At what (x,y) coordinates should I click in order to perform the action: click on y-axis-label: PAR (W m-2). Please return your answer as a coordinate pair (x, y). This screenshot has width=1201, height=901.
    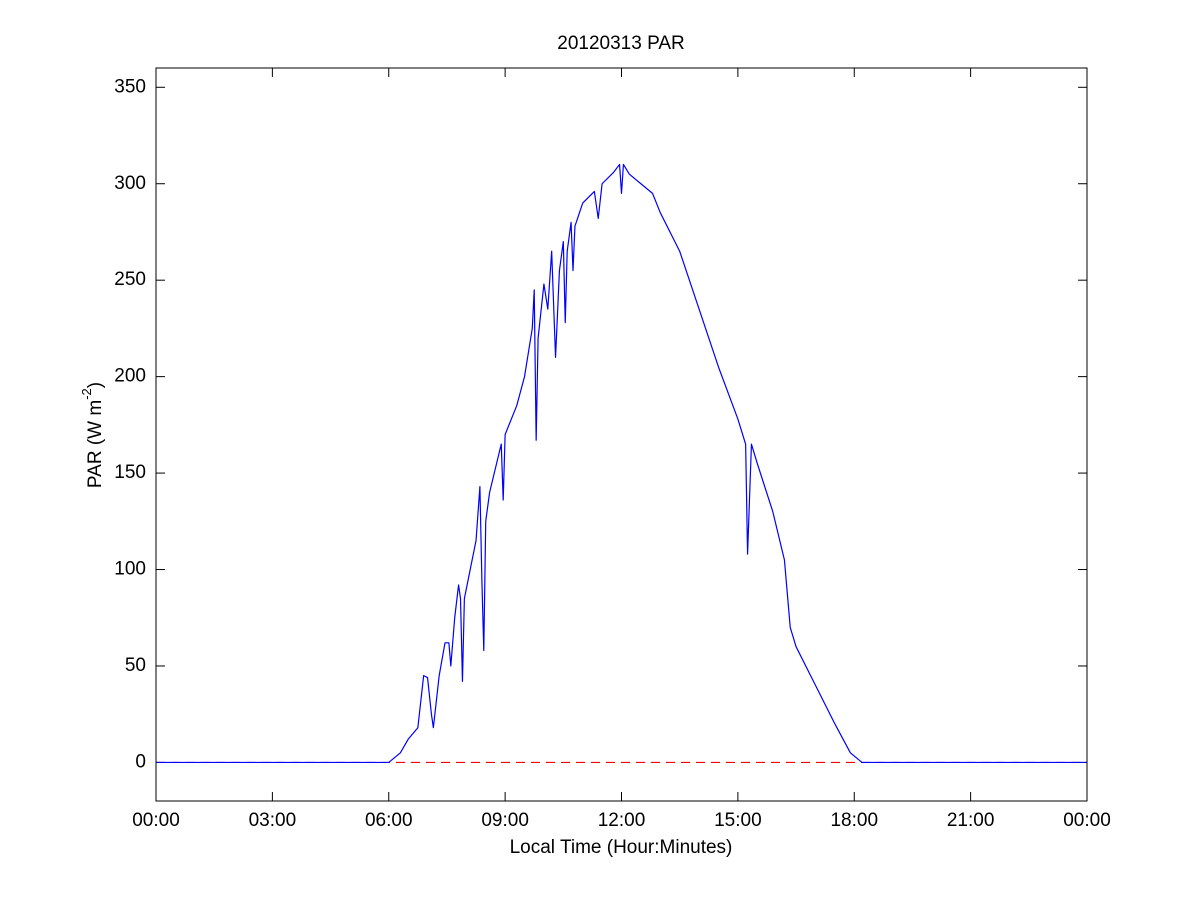
    Looking at the image, I should click on (92, 435).